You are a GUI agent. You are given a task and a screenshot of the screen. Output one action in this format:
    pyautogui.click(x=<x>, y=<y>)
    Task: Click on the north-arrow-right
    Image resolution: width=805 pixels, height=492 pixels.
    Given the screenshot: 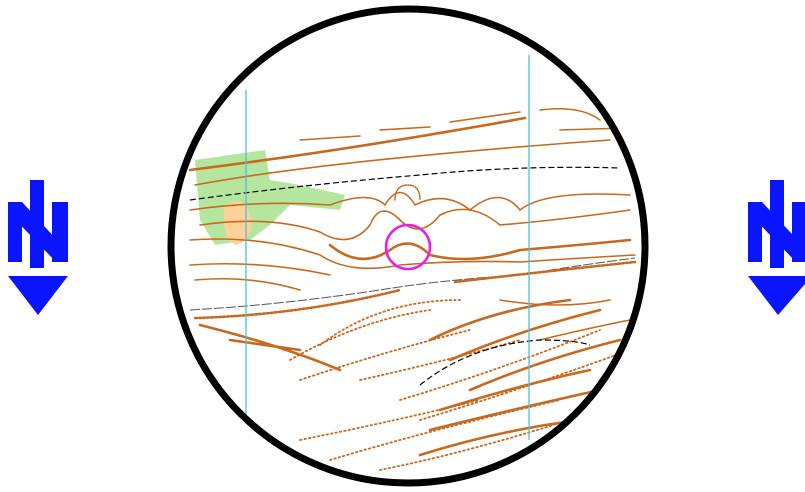 What is the action you would take?
    pyautogui.click(x=776, y=247)
    